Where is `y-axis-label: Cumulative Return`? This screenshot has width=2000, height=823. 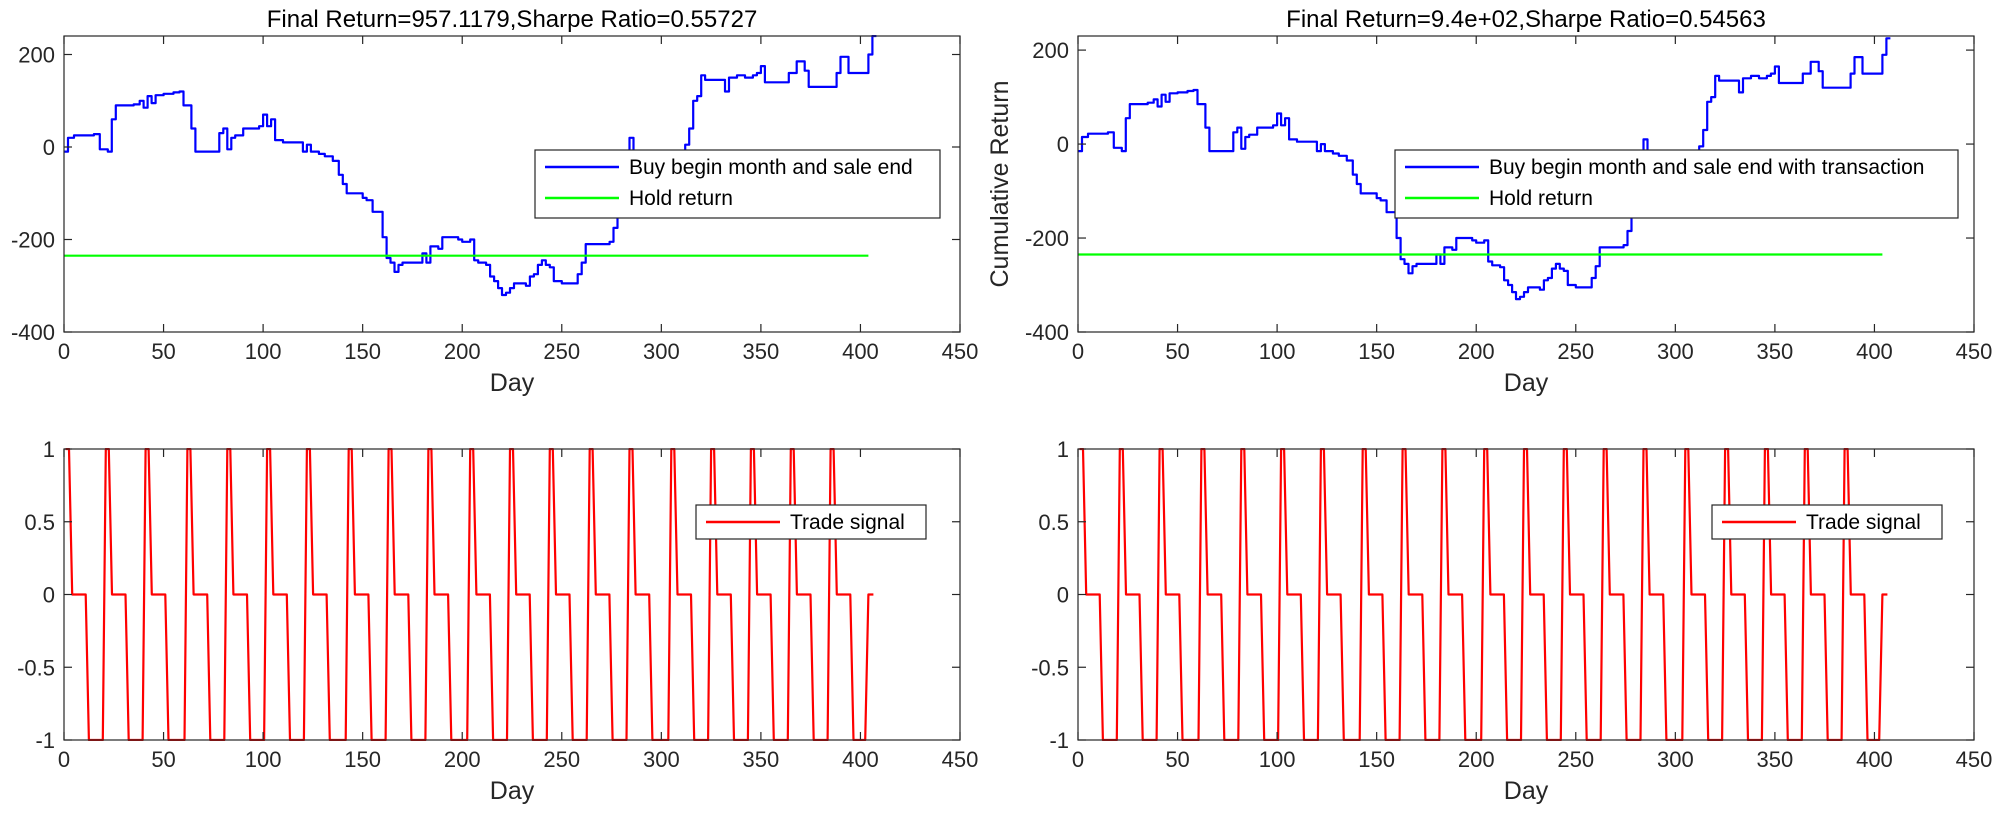
y-axis-label: Cumulative Return is located at coordinates (1000, 183).